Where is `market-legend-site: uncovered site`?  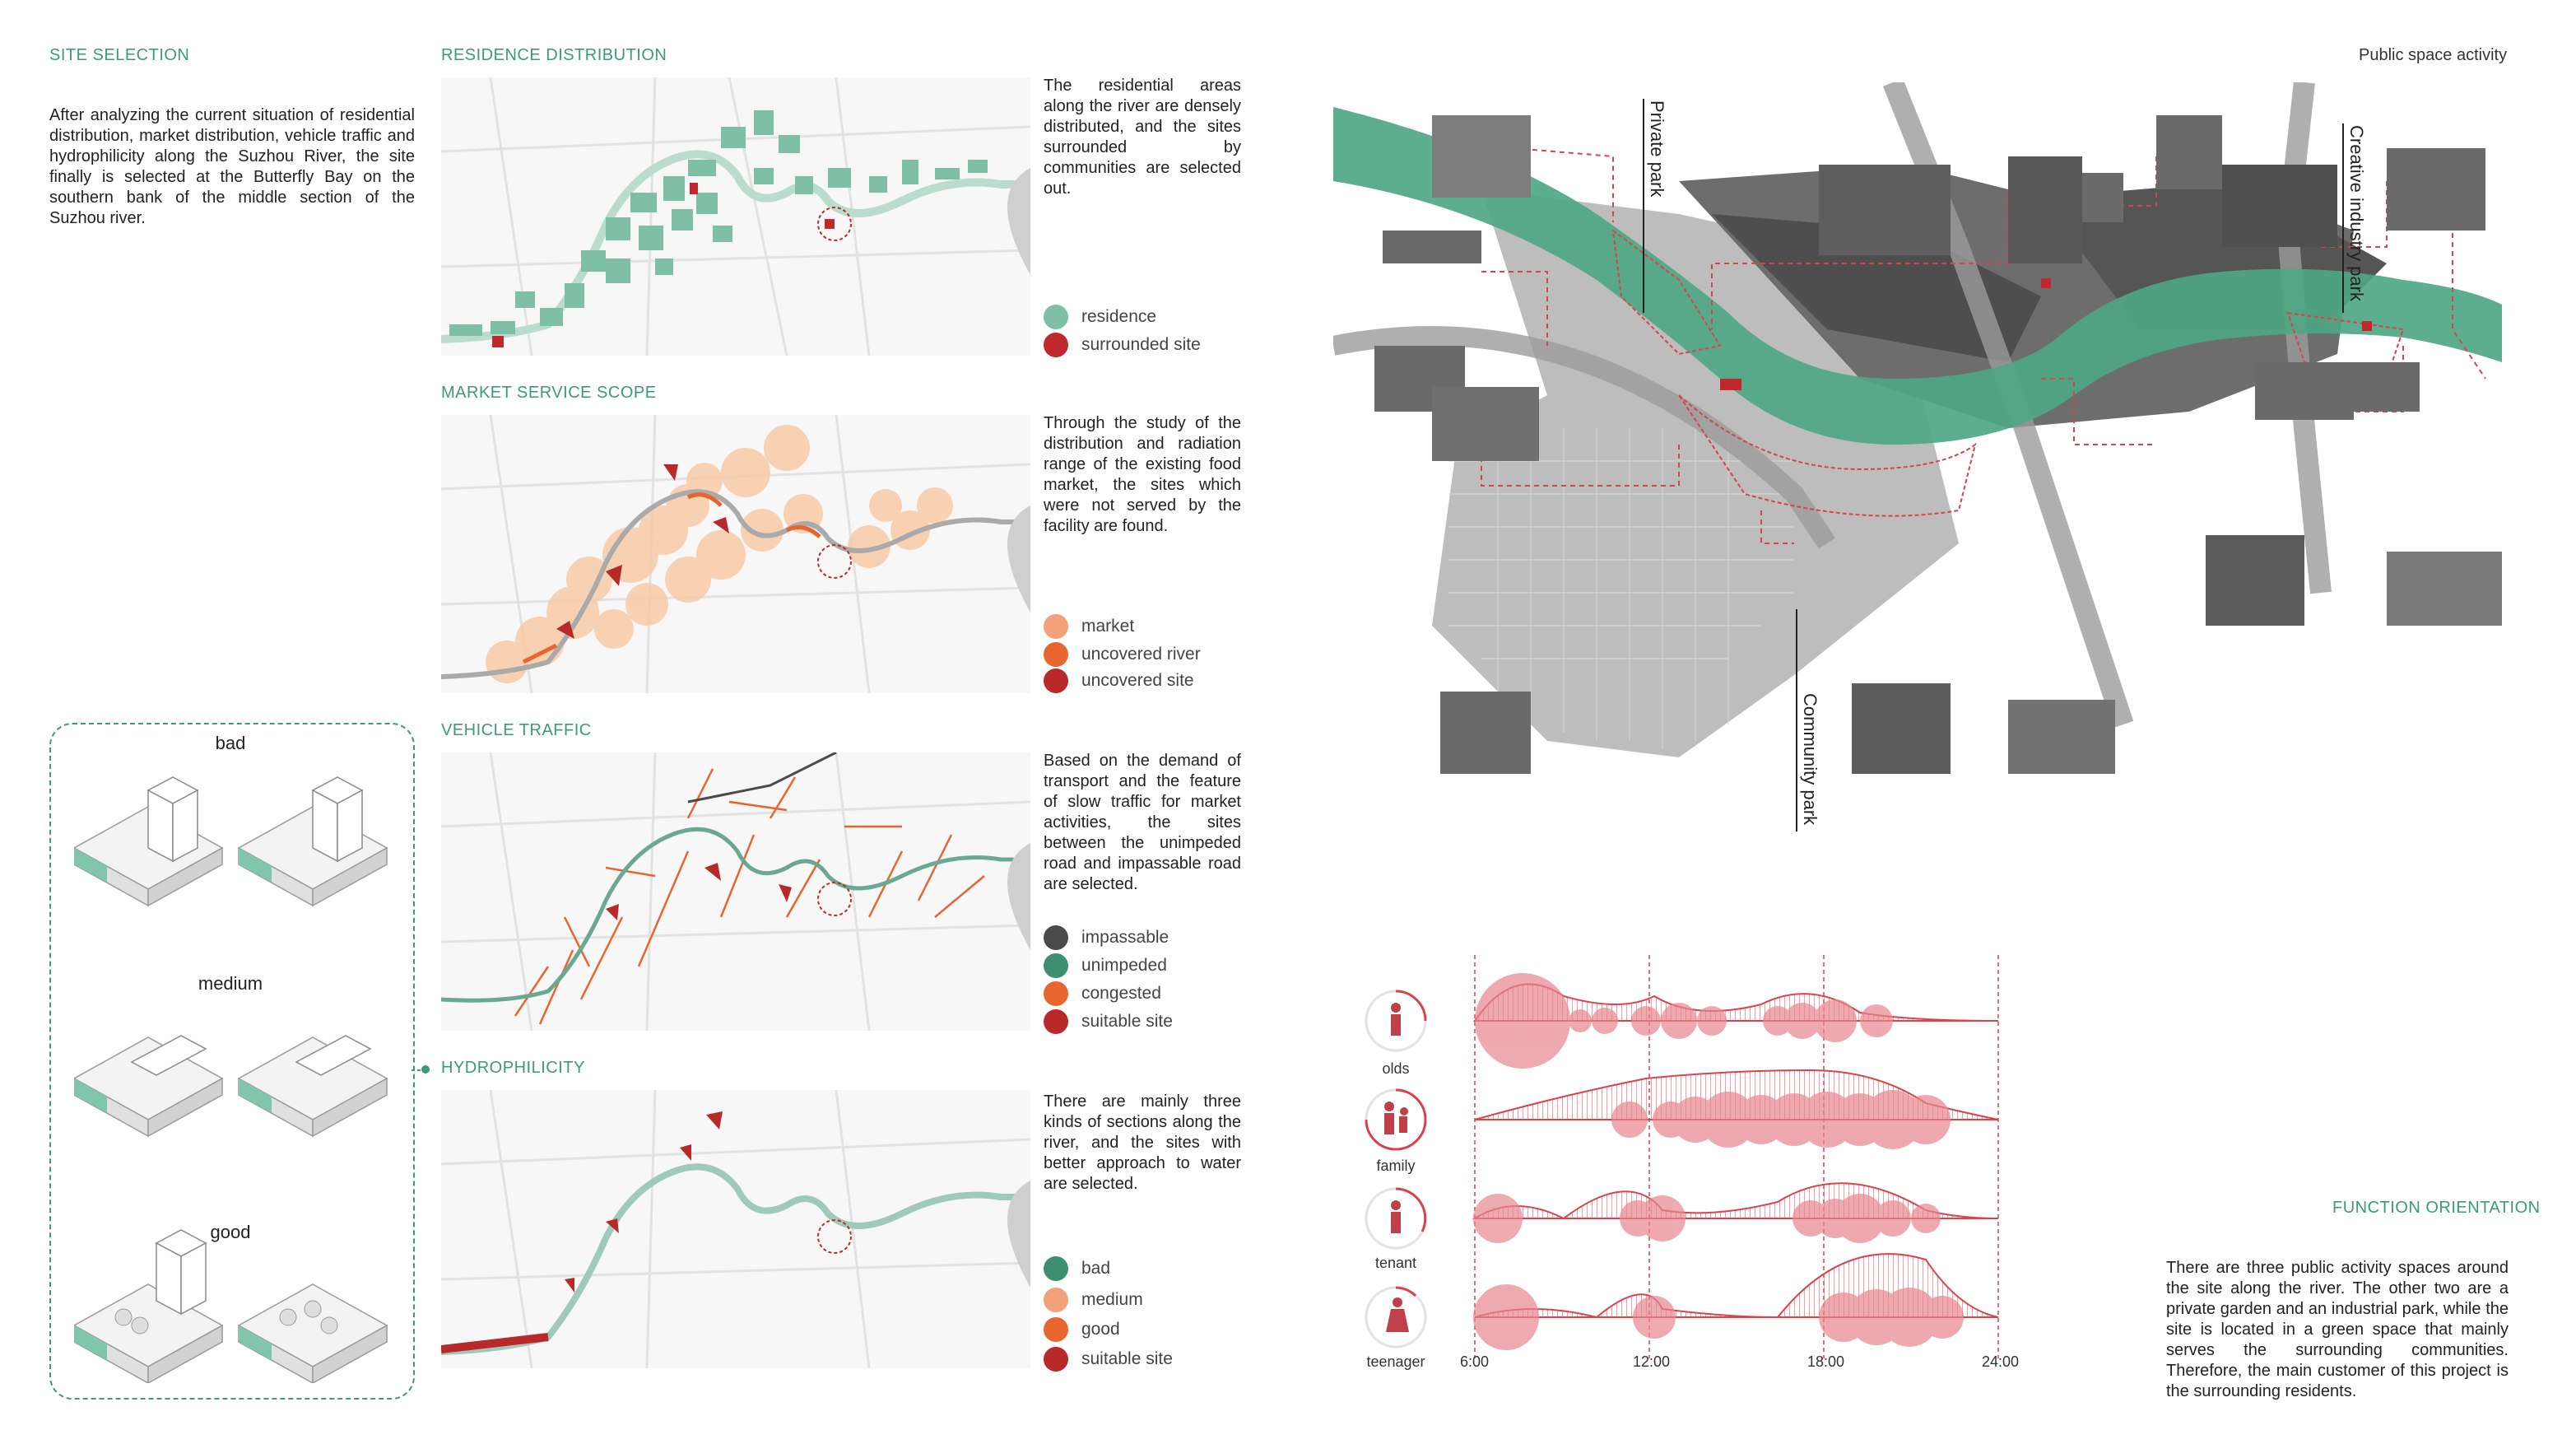
market-legend-site: uncovered site is located at coordinates (1119, 680).